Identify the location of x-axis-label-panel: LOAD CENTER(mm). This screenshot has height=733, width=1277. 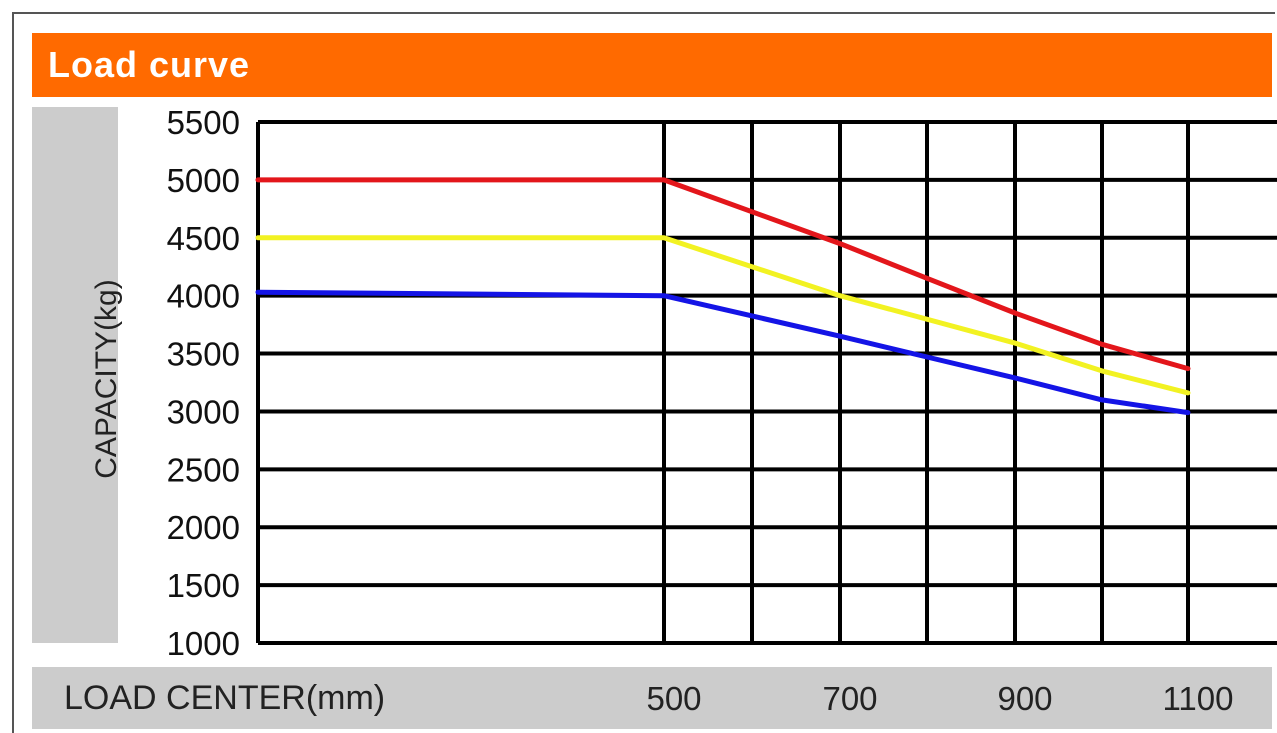
(652, 698).